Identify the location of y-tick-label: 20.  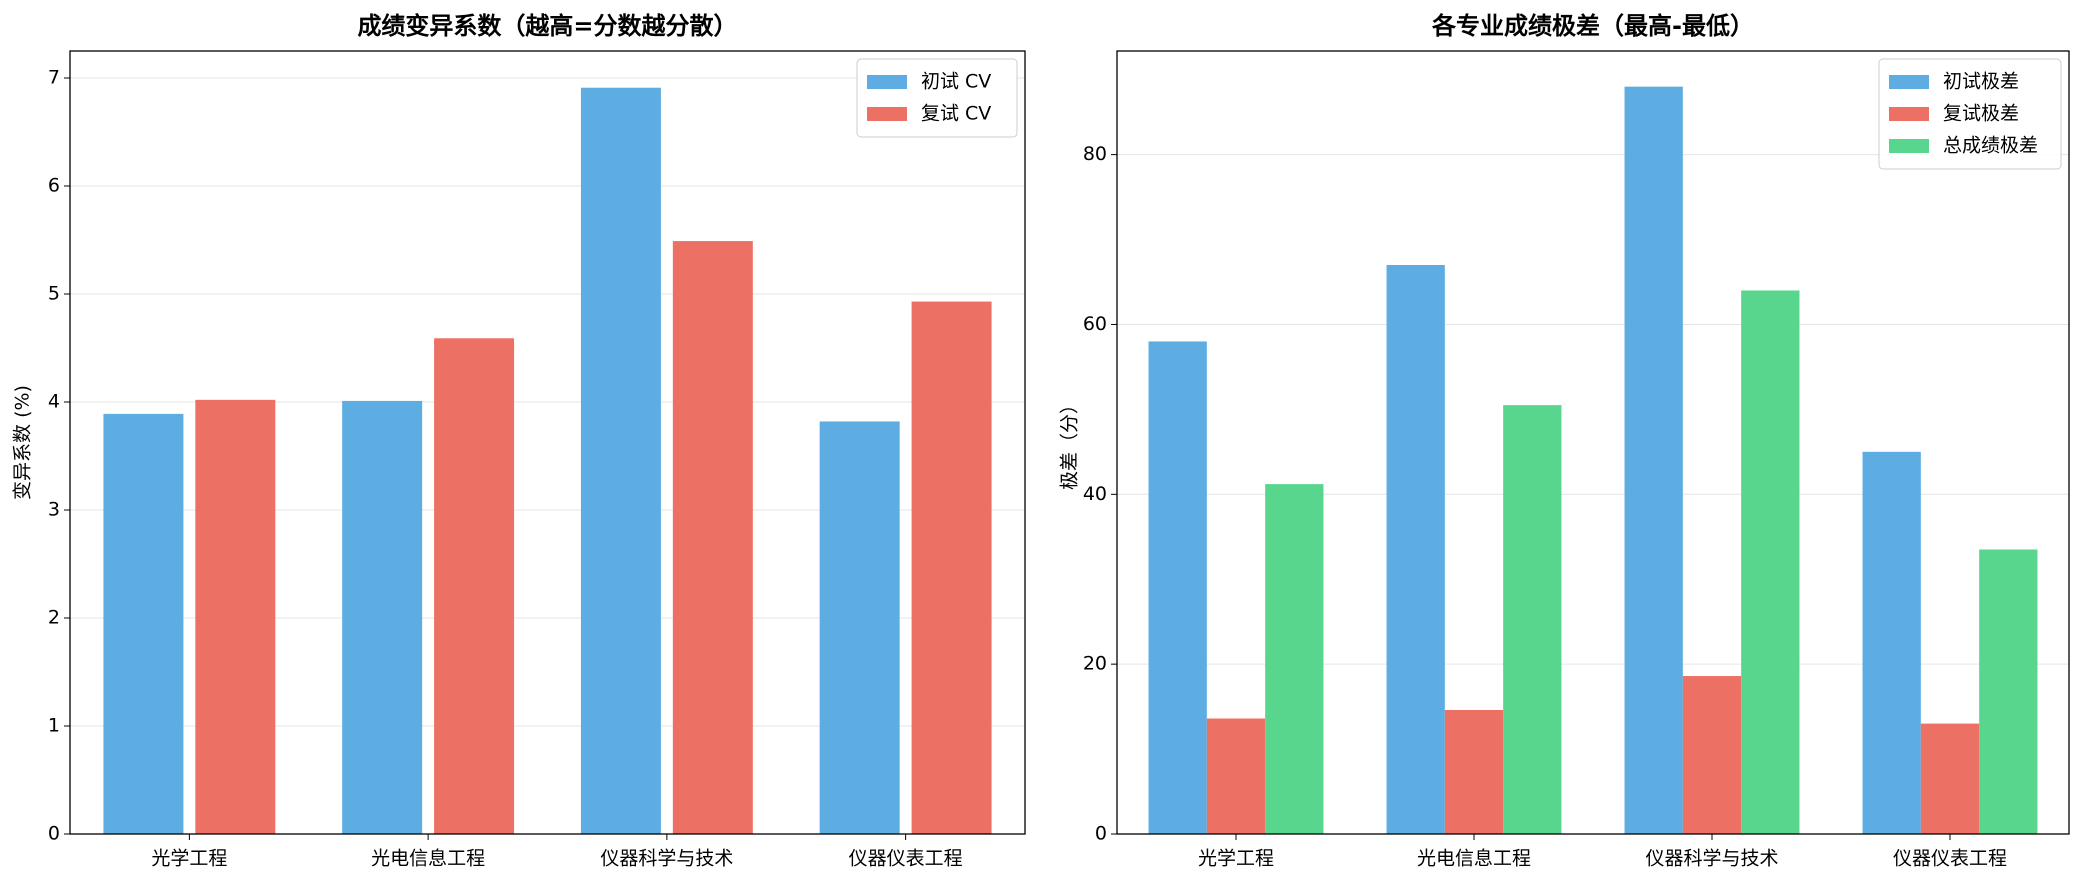
(1095, 664).